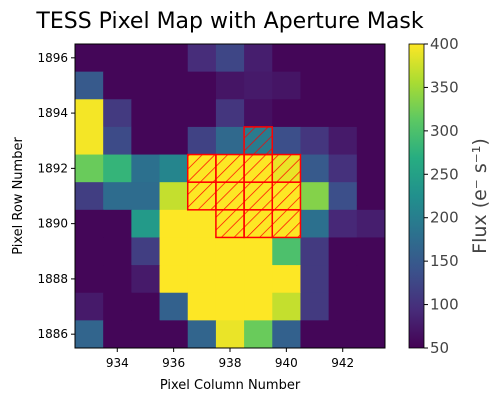 Image resolution: width=504 pixels, height=404 pixels. Describe the element at coordinates (441, 196) in the screenshot. I see `colorbar-ticks: 50 100 150 200 250 300 350 400` at that location.